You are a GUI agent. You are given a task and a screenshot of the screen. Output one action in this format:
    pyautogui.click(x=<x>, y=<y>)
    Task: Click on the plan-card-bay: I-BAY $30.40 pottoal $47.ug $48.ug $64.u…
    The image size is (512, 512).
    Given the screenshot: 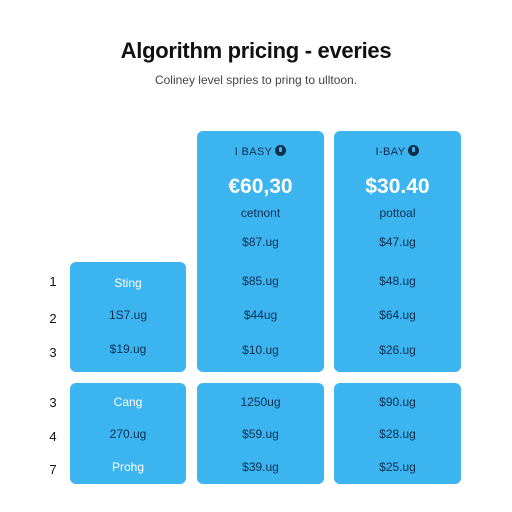 What is the action you would take?
    pyautogui.click(x=397, y=251)
    